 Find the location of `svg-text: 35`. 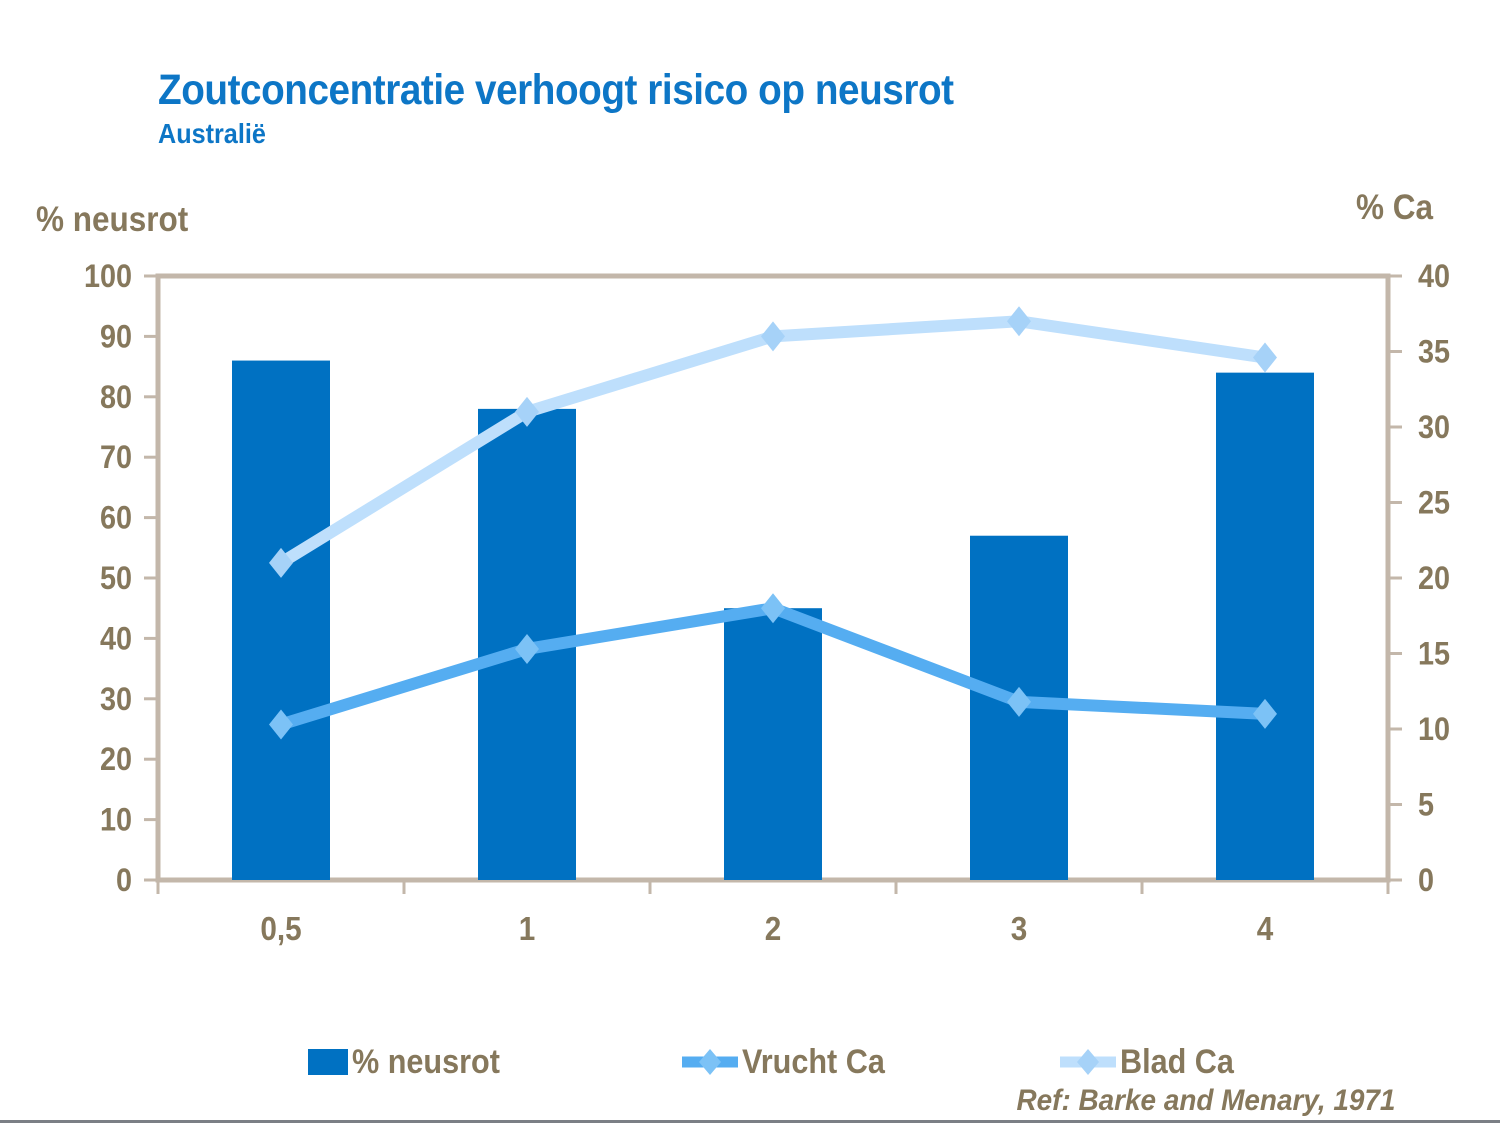

svg-text: 35 is located at coordinates (1434, 352).